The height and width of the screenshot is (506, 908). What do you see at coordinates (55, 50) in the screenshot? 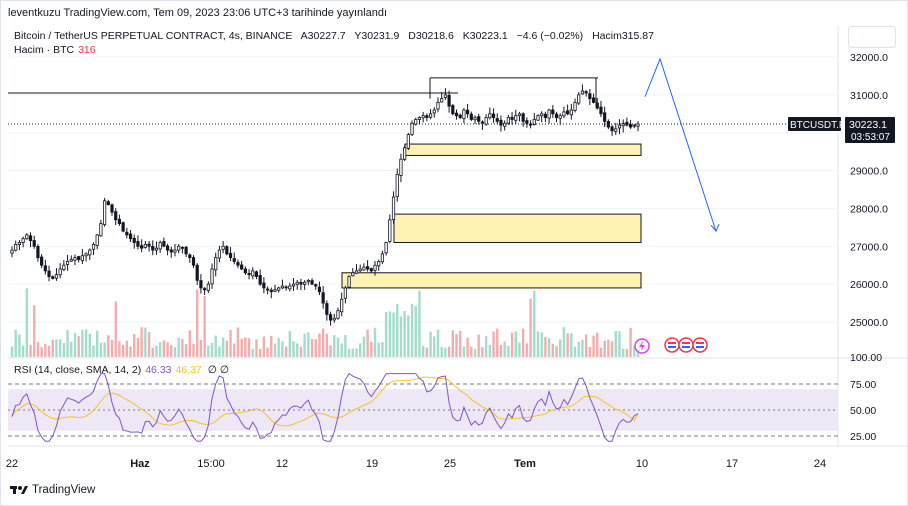
I see `volume-legend: Hacim · BTC 316` at bounding box center [55, 50].